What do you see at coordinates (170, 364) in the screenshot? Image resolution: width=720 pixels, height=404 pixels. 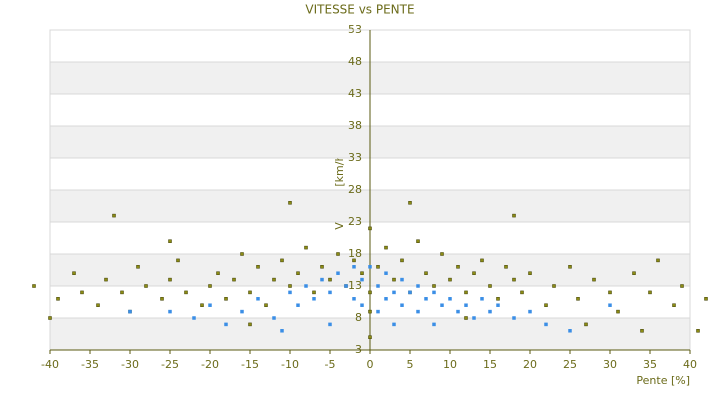 I see `x-tick-label: -25` at bounding box center [170, 364].